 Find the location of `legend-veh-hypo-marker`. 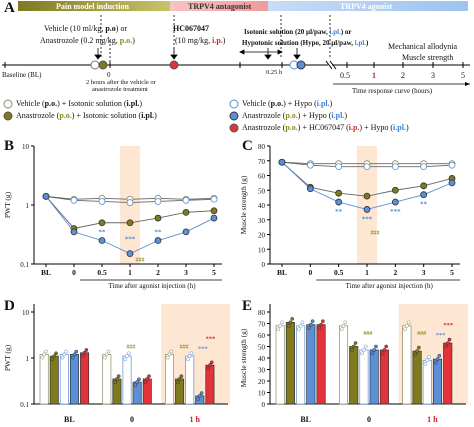

legend-veh-hypo-marker is located at coordinates (234, 104).